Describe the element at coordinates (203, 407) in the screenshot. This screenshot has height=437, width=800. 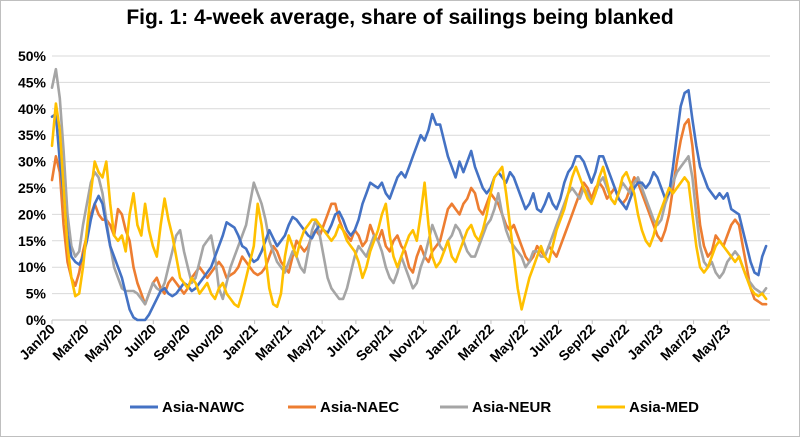
I see `legend-label-asia-nawc: Asia-NAWC` at that location.